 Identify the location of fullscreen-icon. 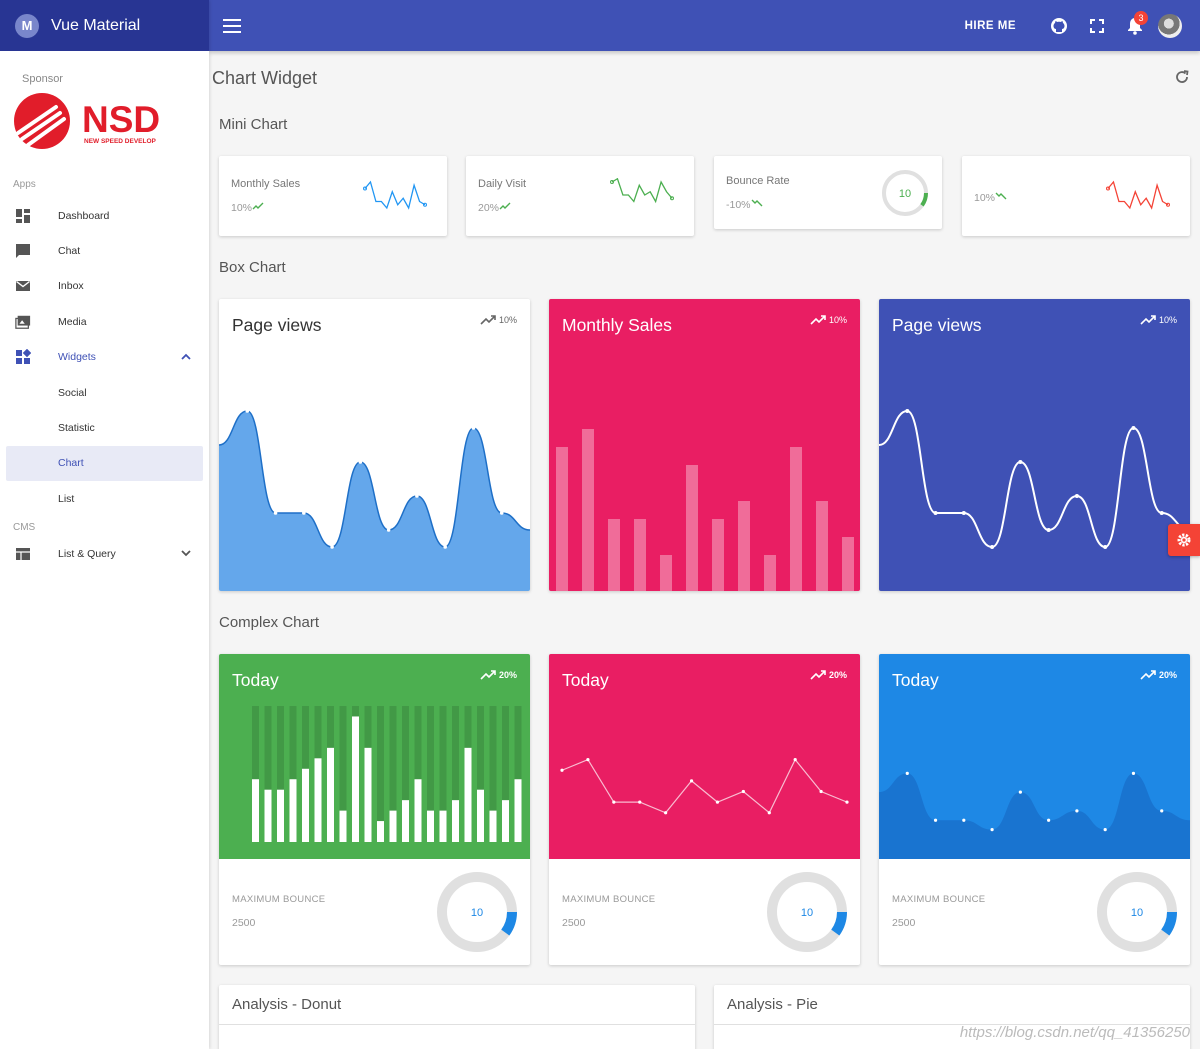
(1097, 26).